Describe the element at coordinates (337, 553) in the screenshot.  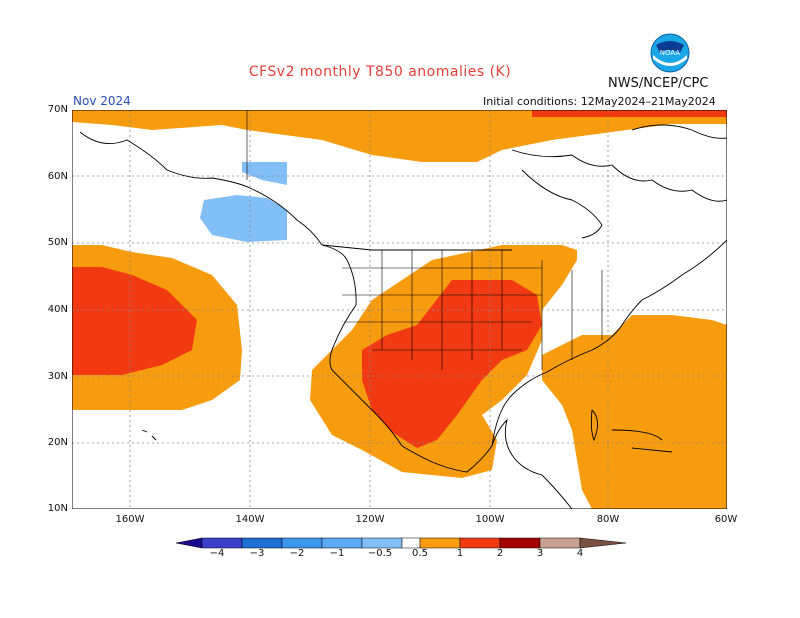
I see `colorbar-label: −1` at that location.